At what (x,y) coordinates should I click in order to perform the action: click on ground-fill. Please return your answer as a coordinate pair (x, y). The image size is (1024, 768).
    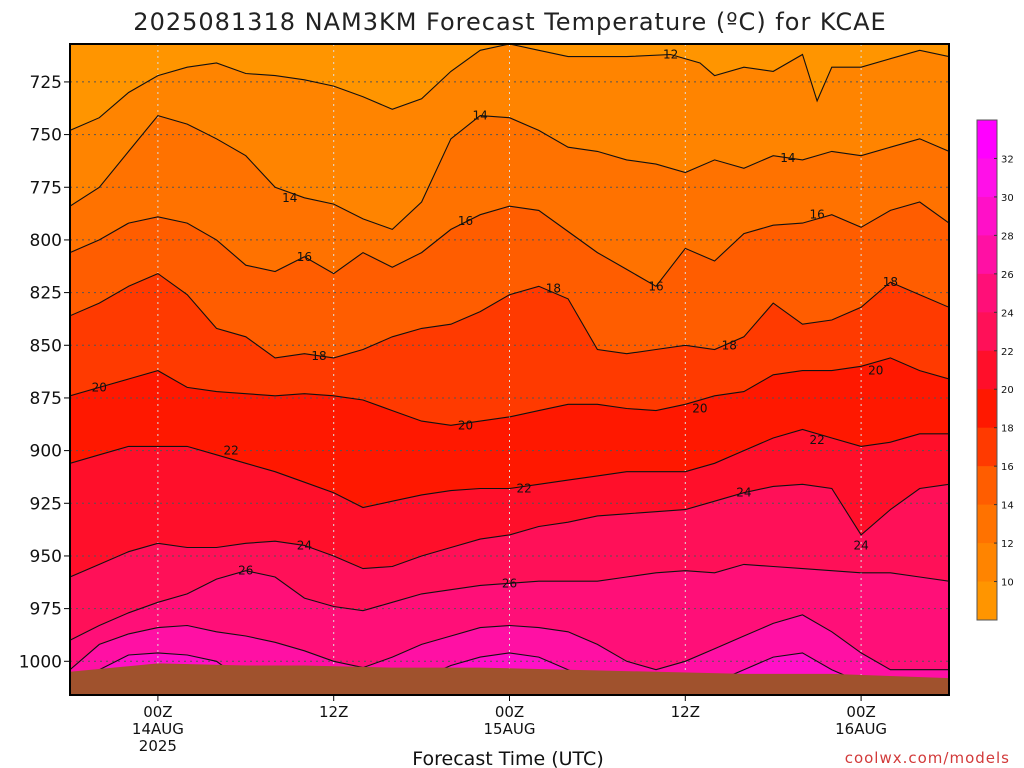
    Looking at the image, I should click on (509, 679).